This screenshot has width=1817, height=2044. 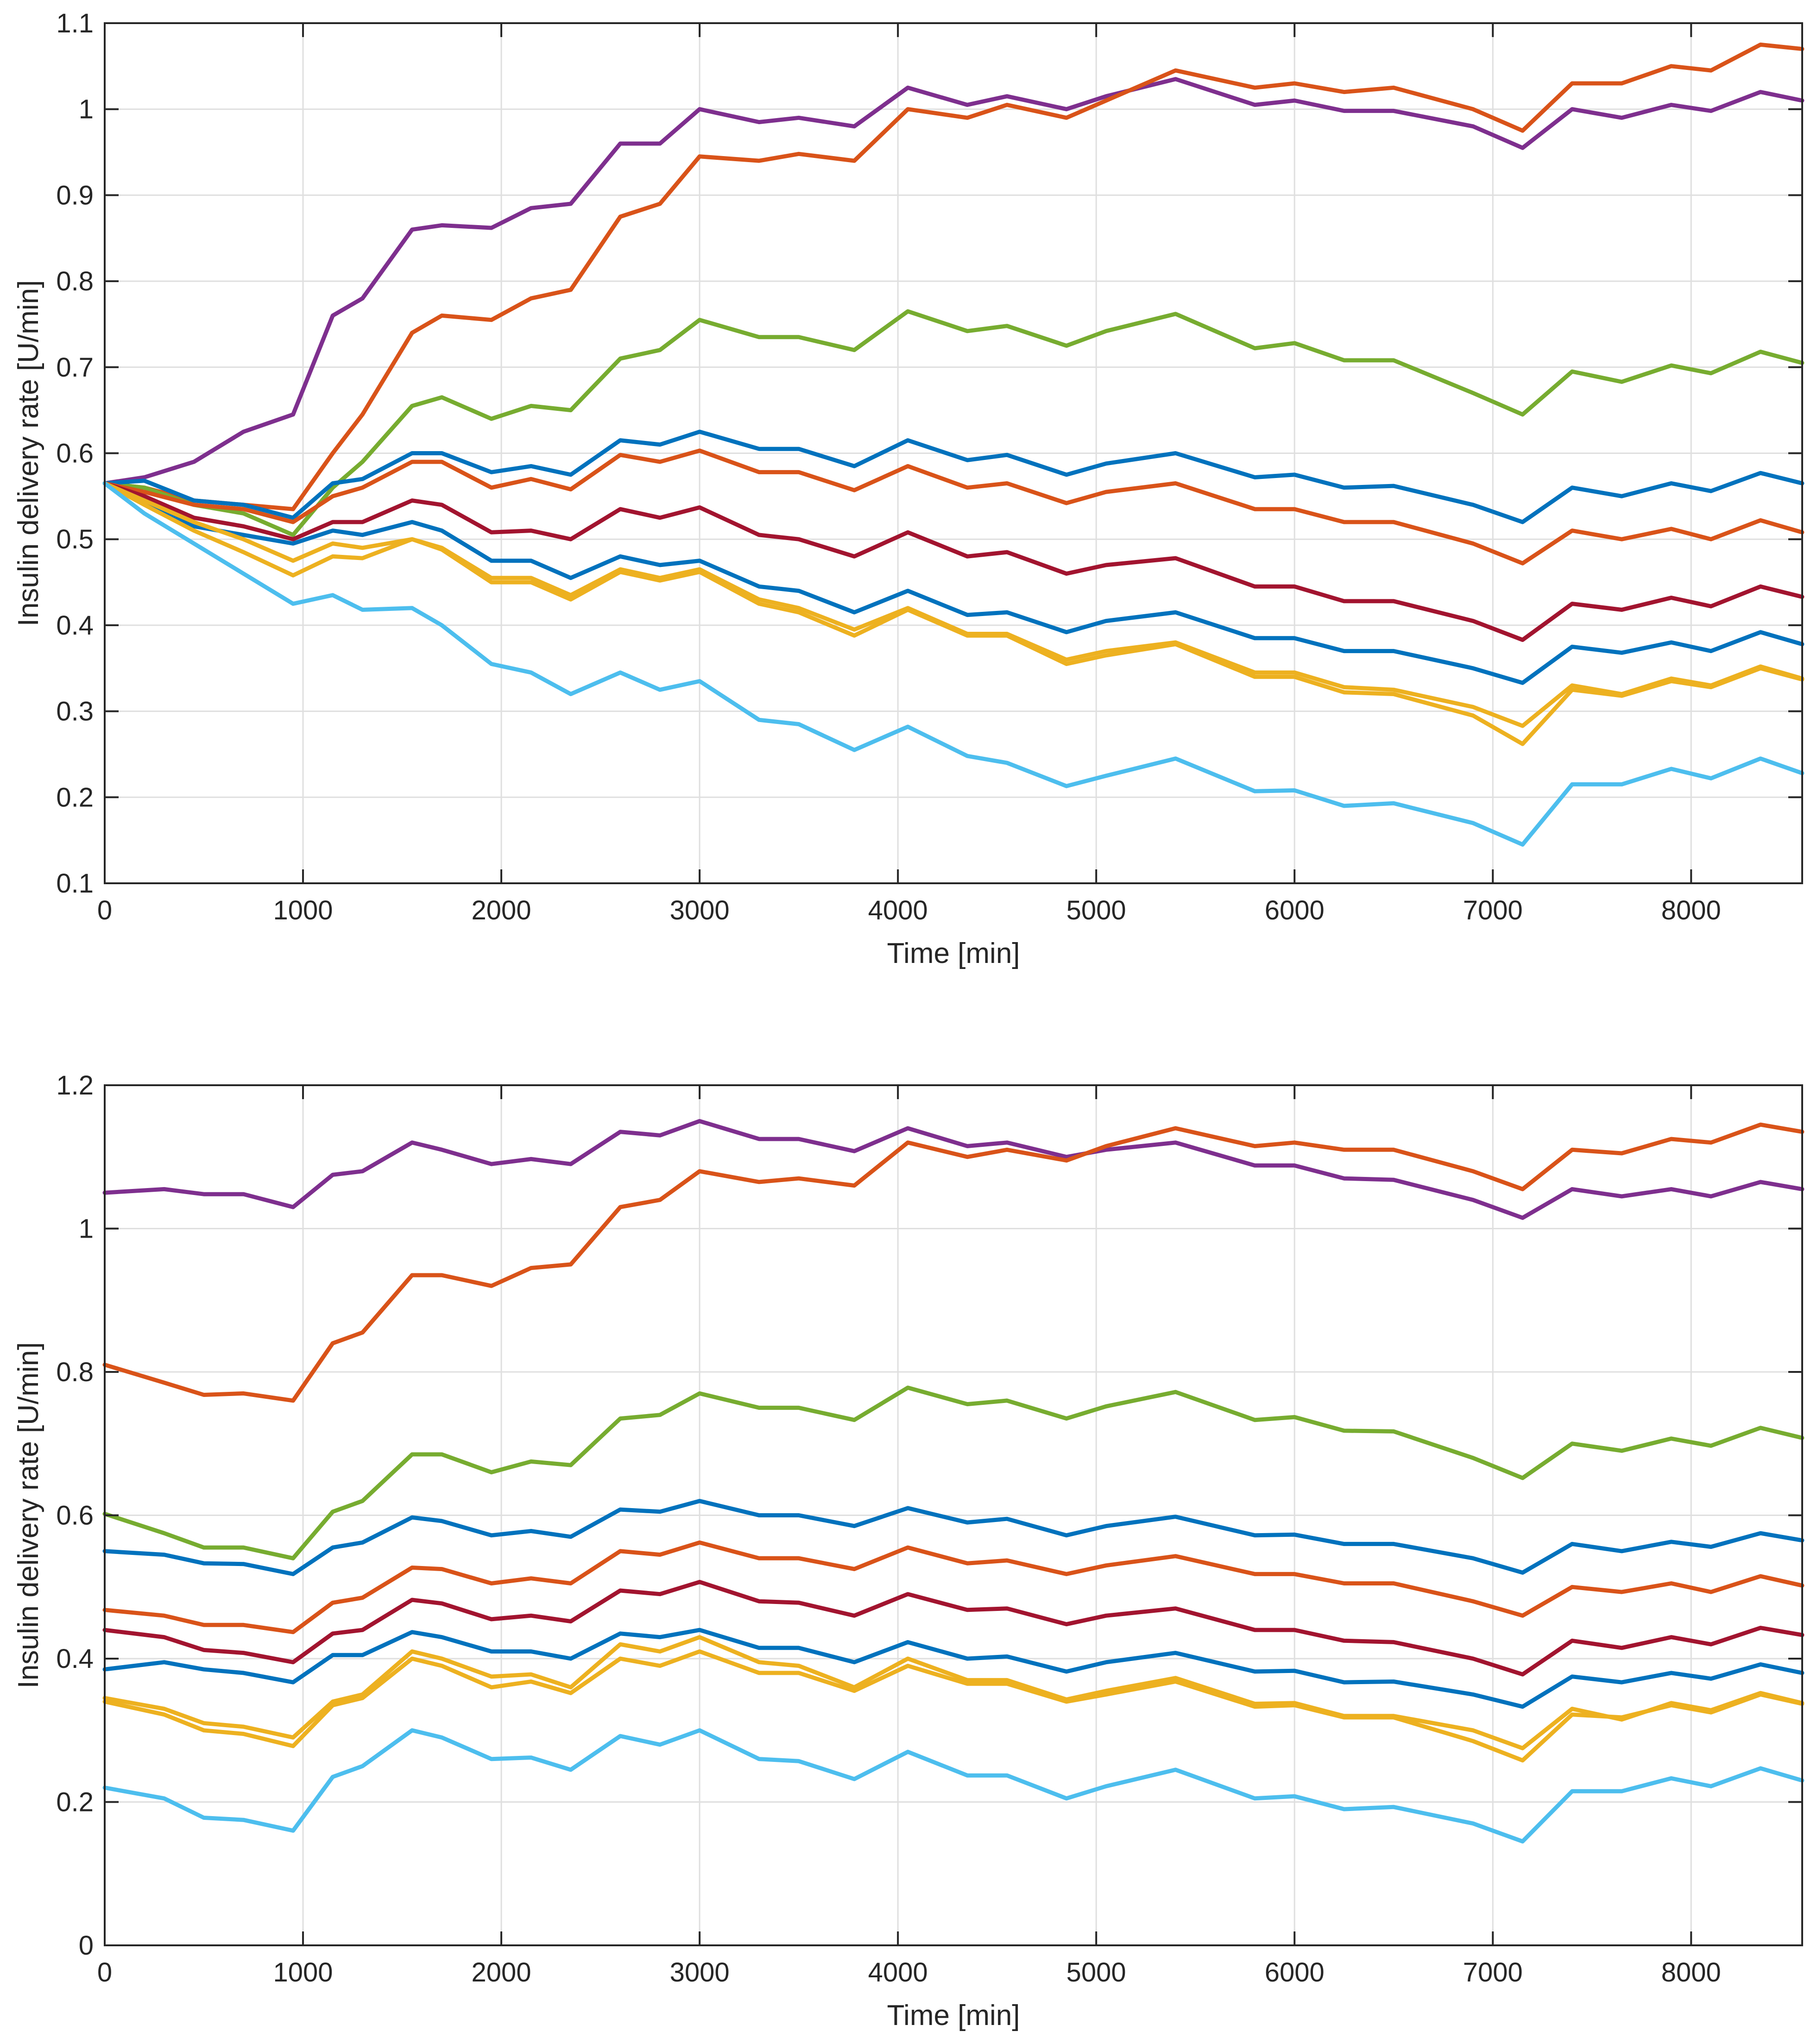 I want to click on series-line-light-blue, so click(x=953, y=1786).